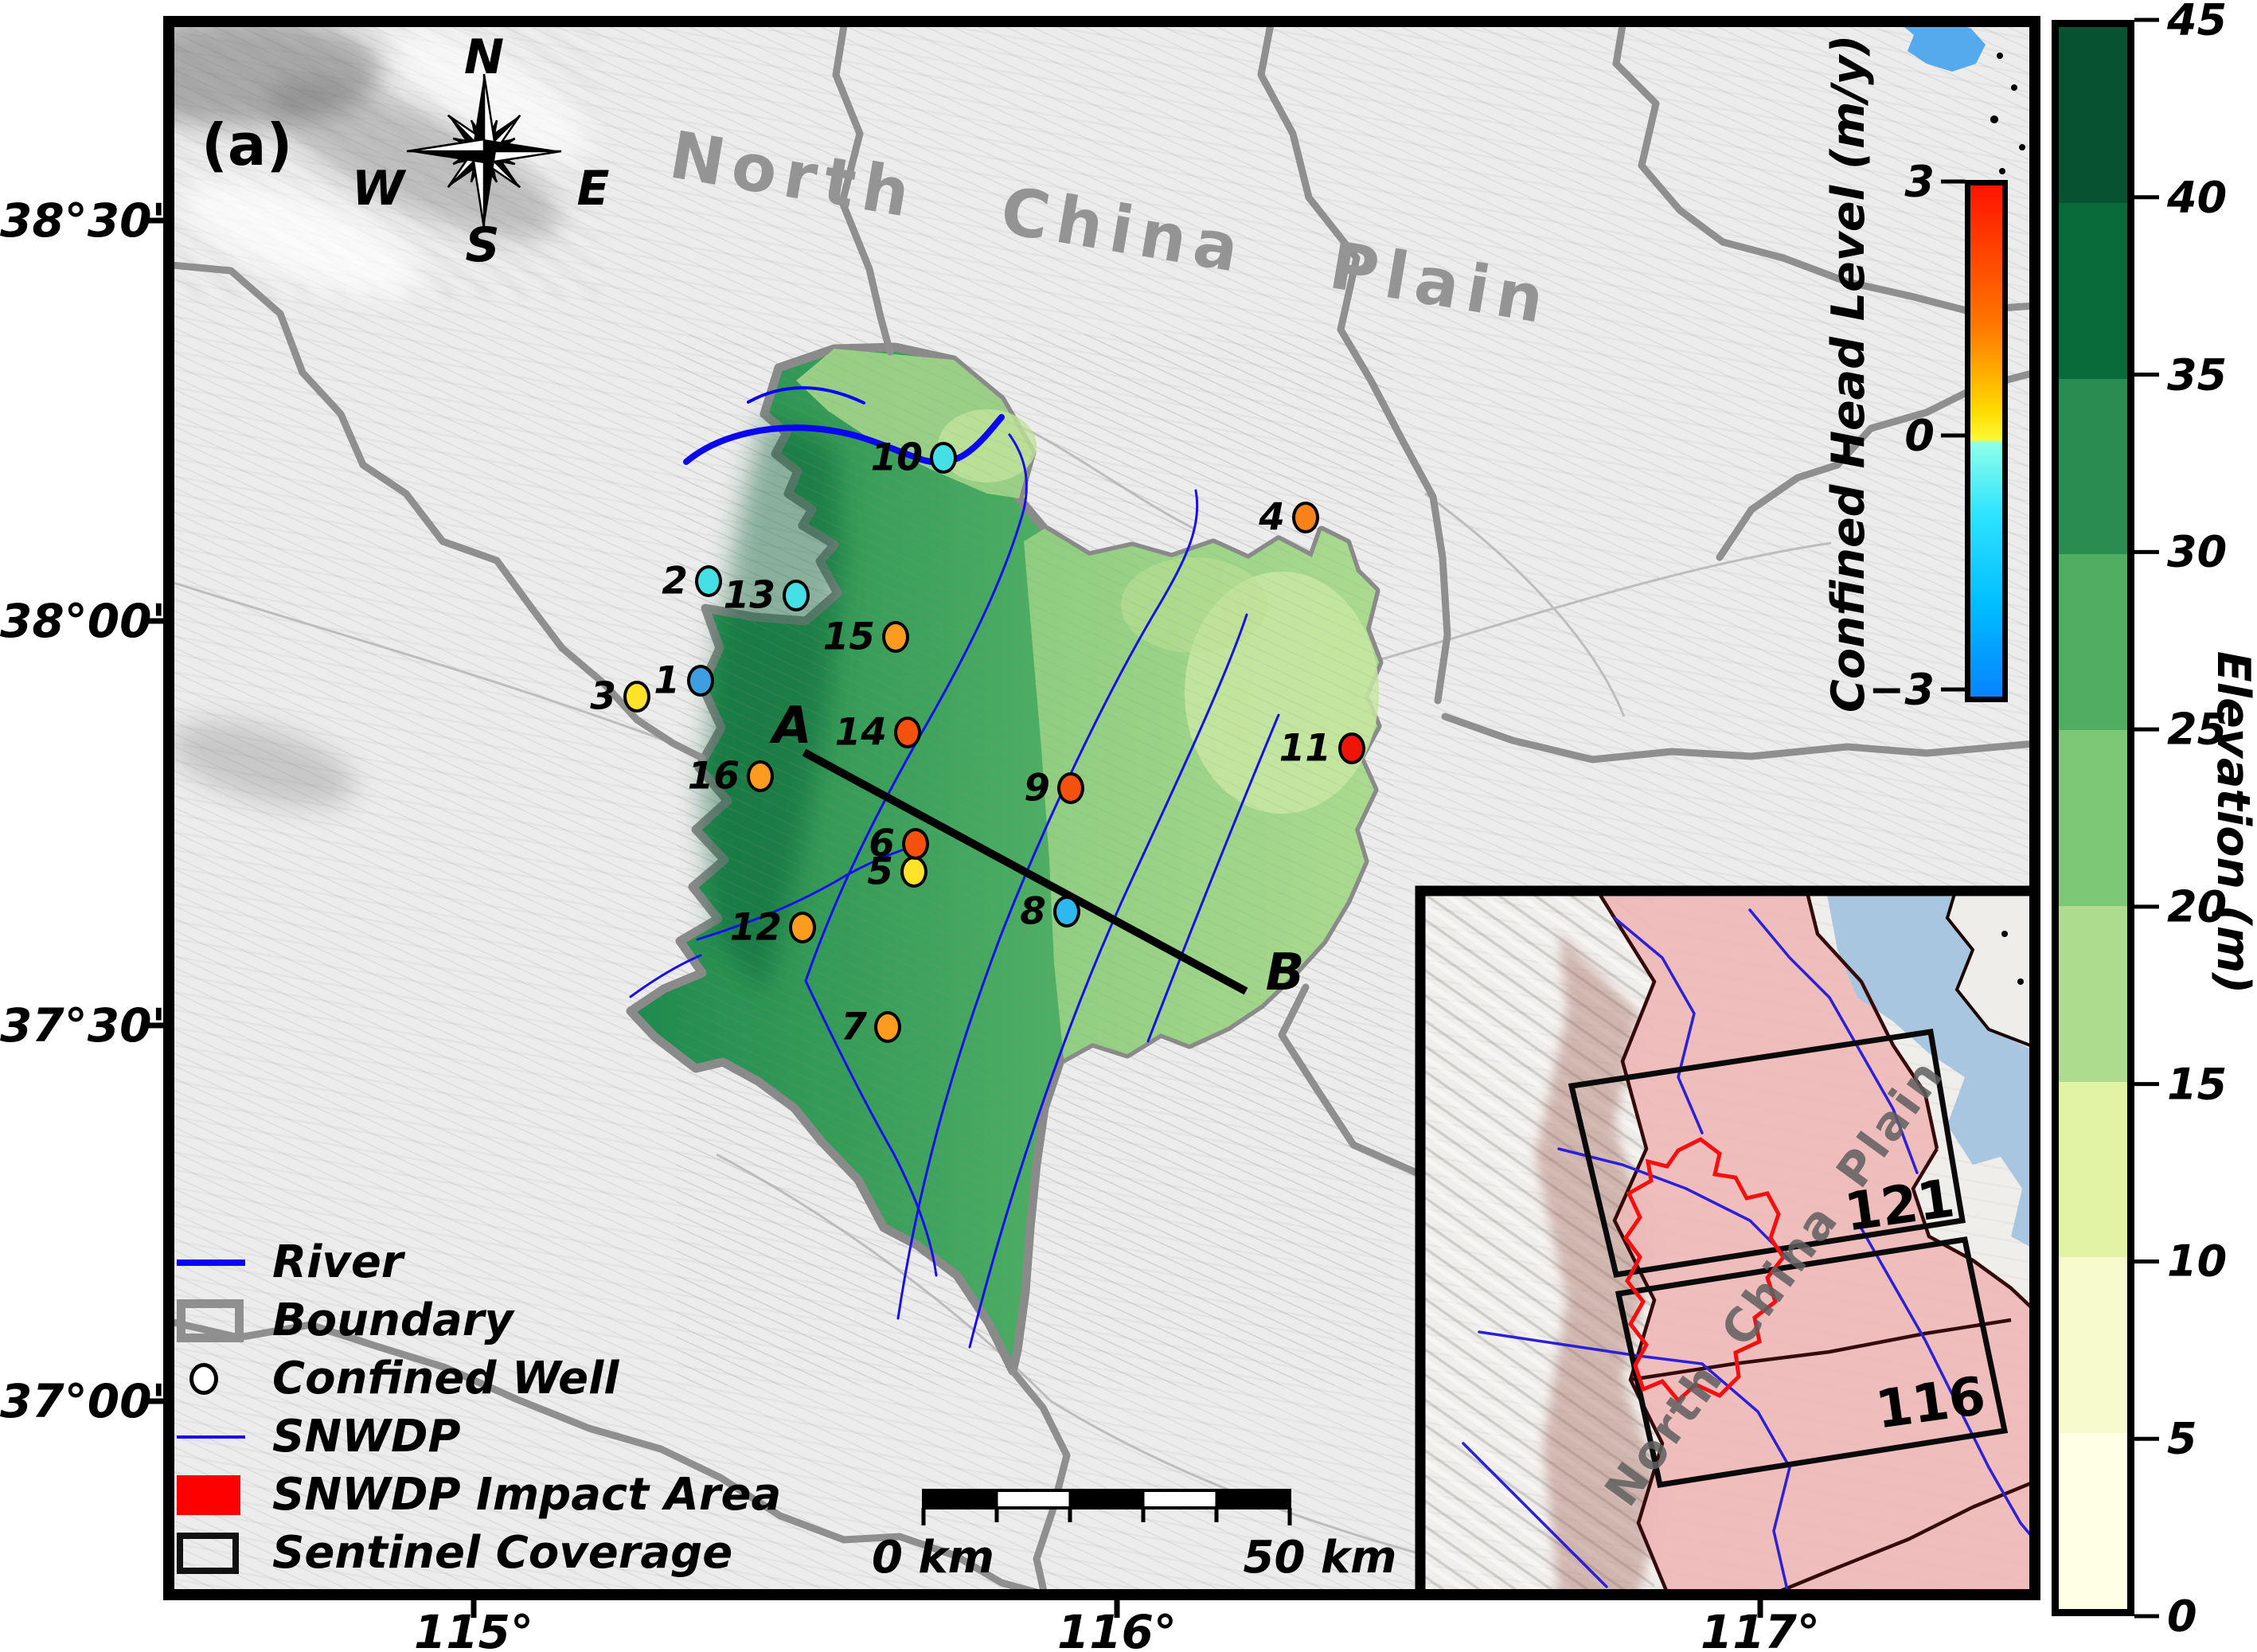 The width and height of the screenshot is (2257, 1652). I want to click on lat-tick-label: 38°00', so click(83, 621).